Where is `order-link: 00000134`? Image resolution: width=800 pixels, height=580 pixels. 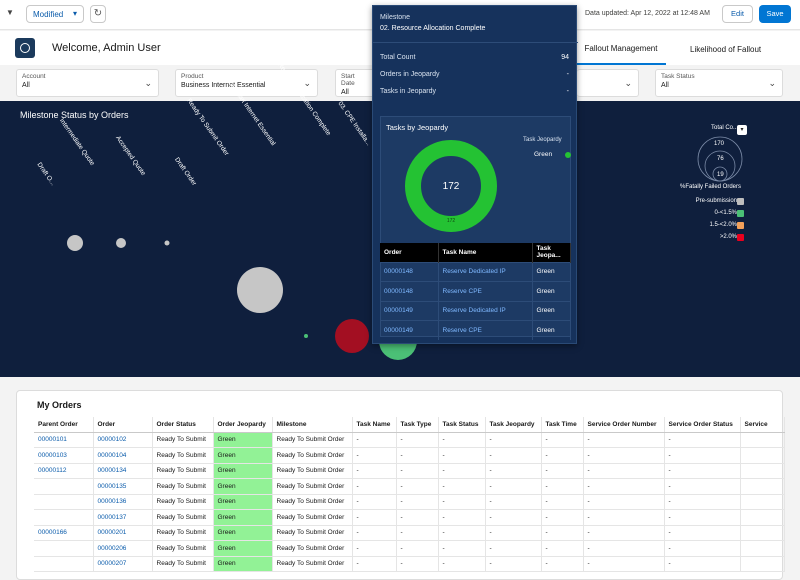 order-link: 00000134 is located at coordinates (123, 471).